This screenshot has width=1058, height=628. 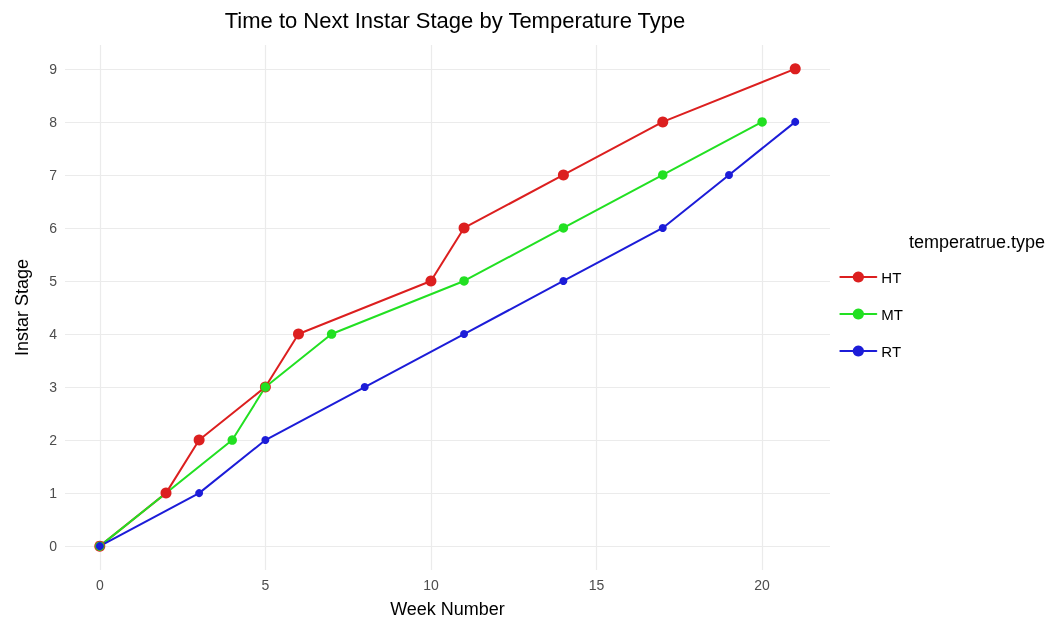 What do you see at coordinates (762, 585) in the screenshot?
I see `x-tick-label: 20` at bounding box center [762, 585].